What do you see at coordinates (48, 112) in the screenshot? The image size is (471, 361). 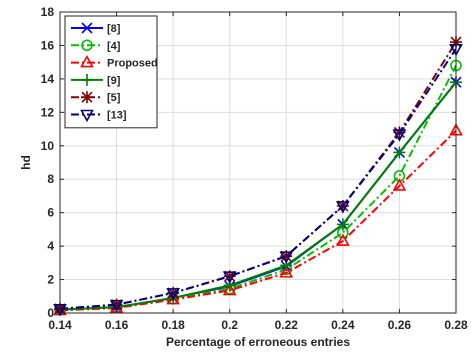 I see `y-tick-label: 12` at bounding box center [48, 112].